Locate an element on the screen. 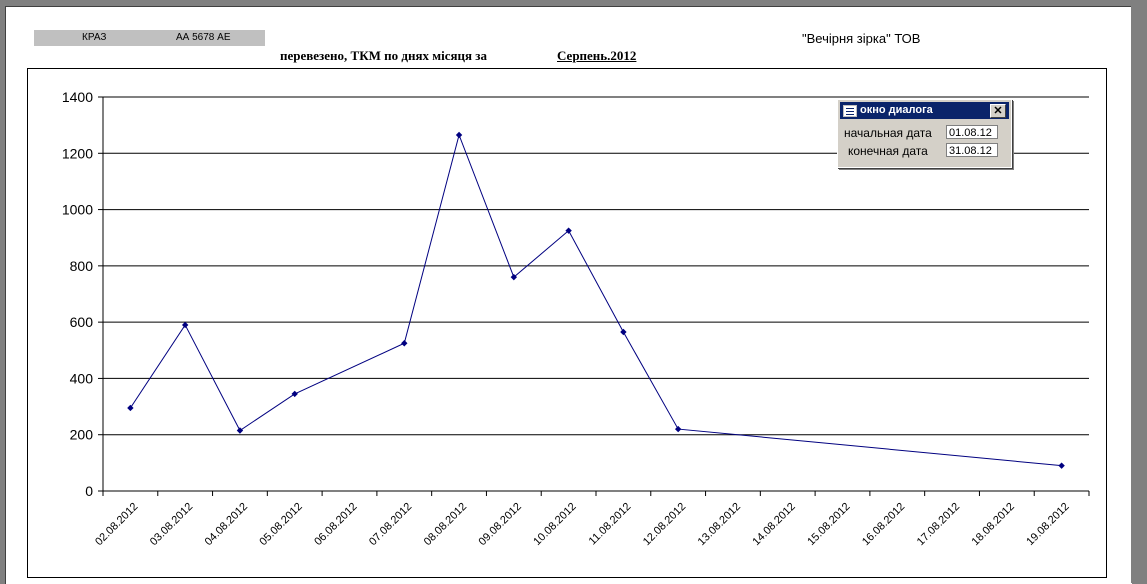 The width and height of the screenshot is (1147, 584). x-tick-label: 08.08.2012 is located at coordinates (445, 524).